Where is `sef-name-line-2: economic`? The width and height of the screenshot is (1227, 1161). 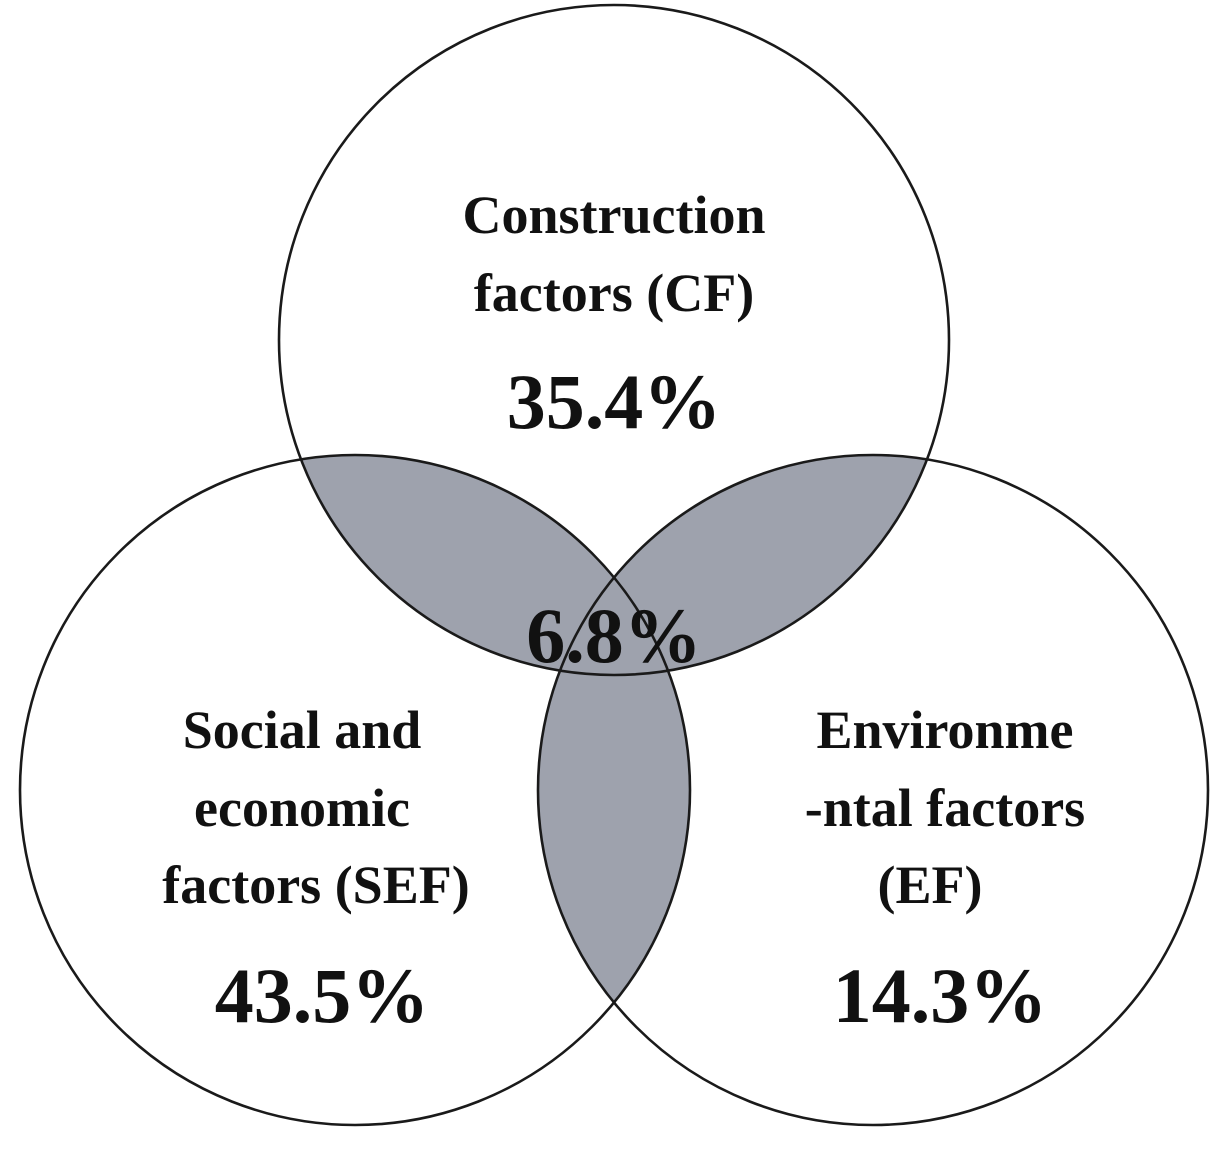 sef-name-line-2: economic is located at coordinates (302, 808).